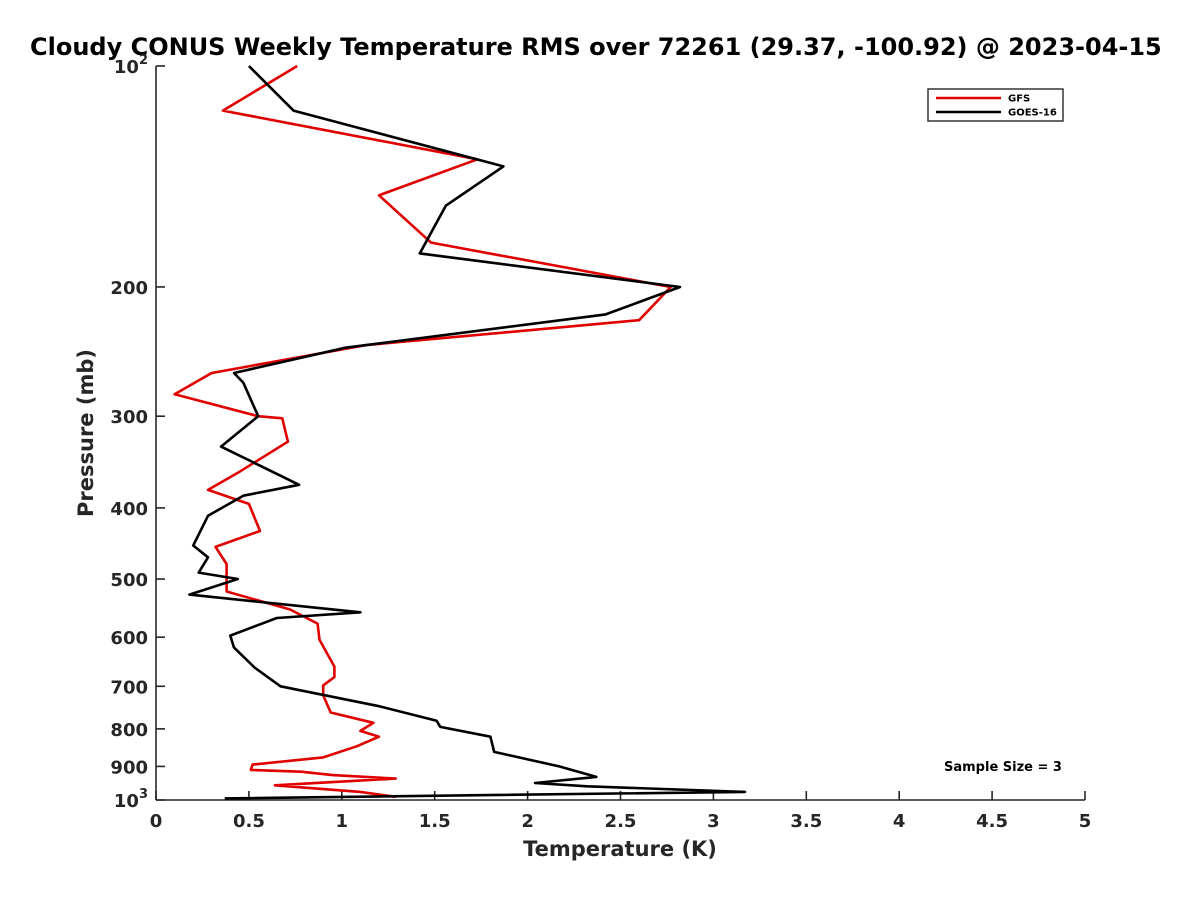 This screenshot has width=1200, height=900. I want to click on legend-box, so click(995, 105).